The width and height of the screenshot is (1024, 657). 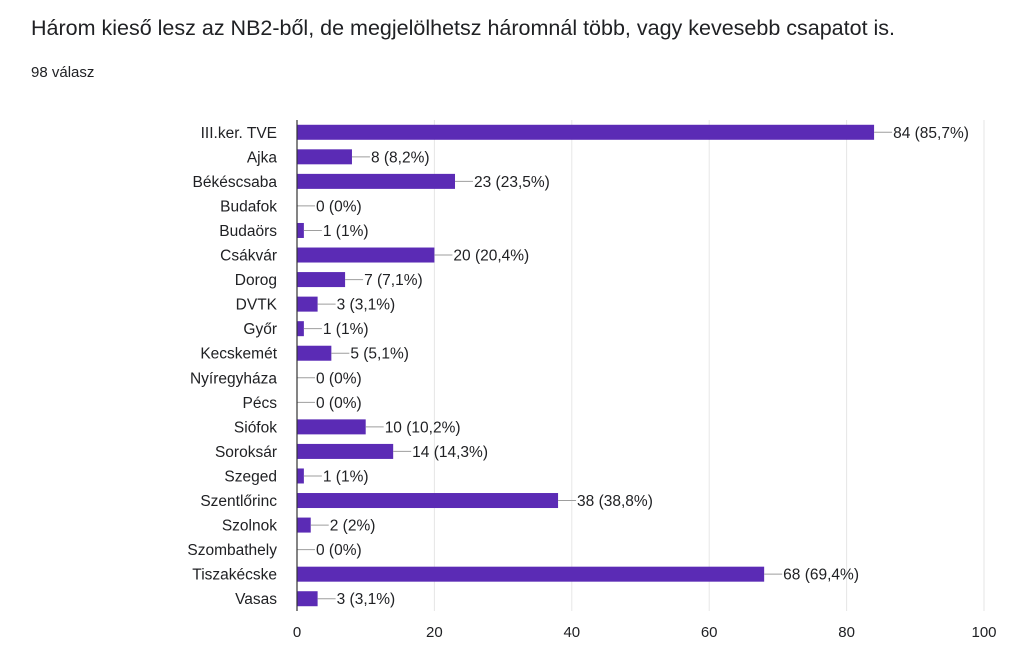 What do you see at coordinates (846, 632) in the screenshot?
I see `x-tick-label: 80` at bounding box center [846, 632].